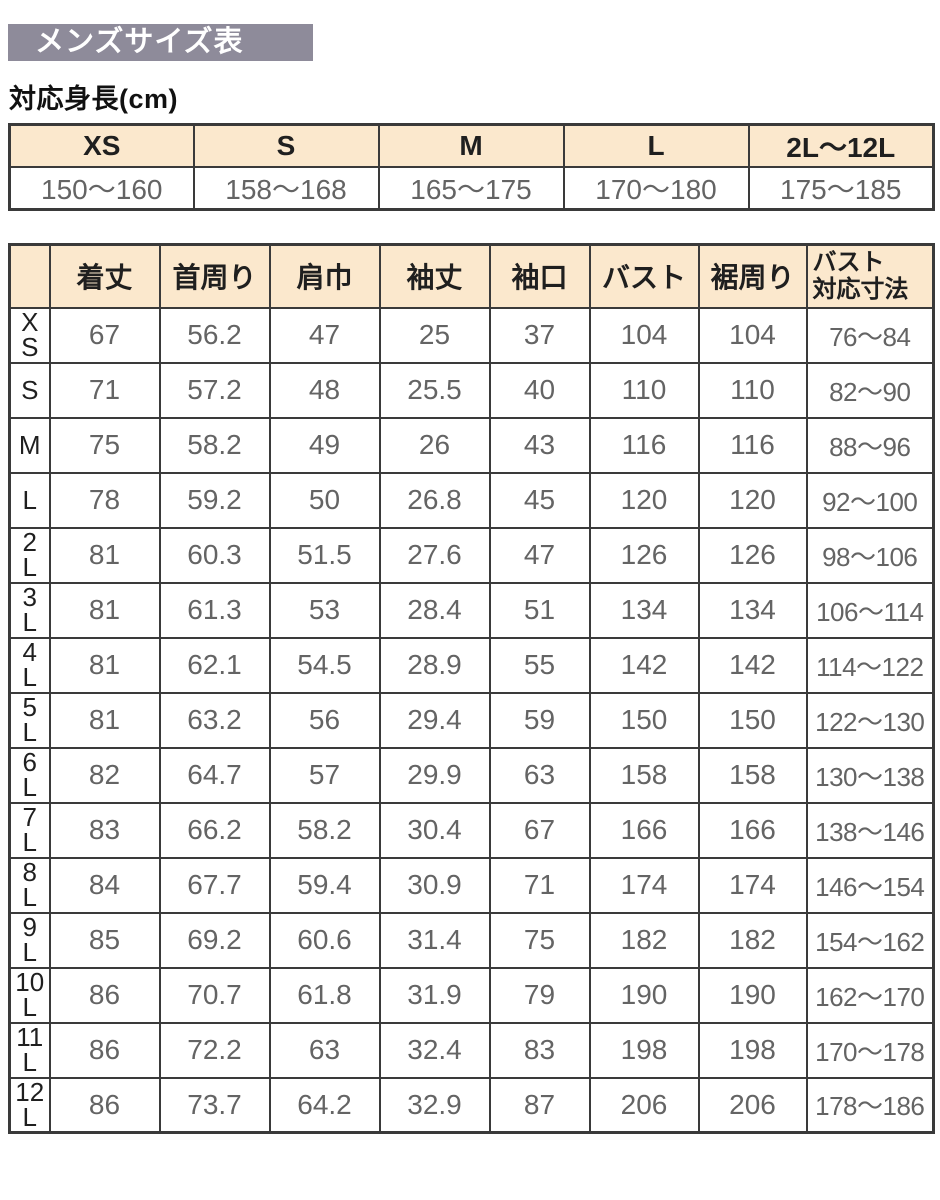 The height and width of the screenshot is (1200, 940). What do you see at coordinates (214, 775) in the screenshot?
I see `cell-neck: 64.7` at bounding box center [214, 775].